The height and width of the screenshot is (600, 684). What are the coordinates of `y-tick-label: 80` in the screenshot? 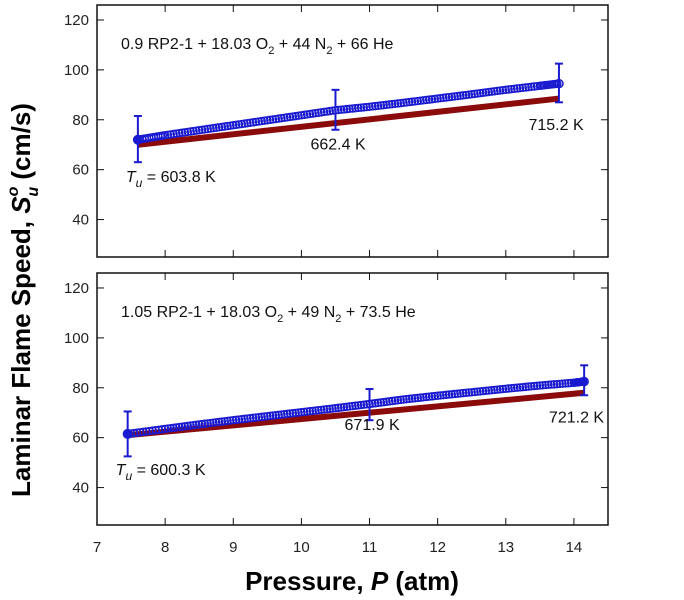 It's located at (80, 120).